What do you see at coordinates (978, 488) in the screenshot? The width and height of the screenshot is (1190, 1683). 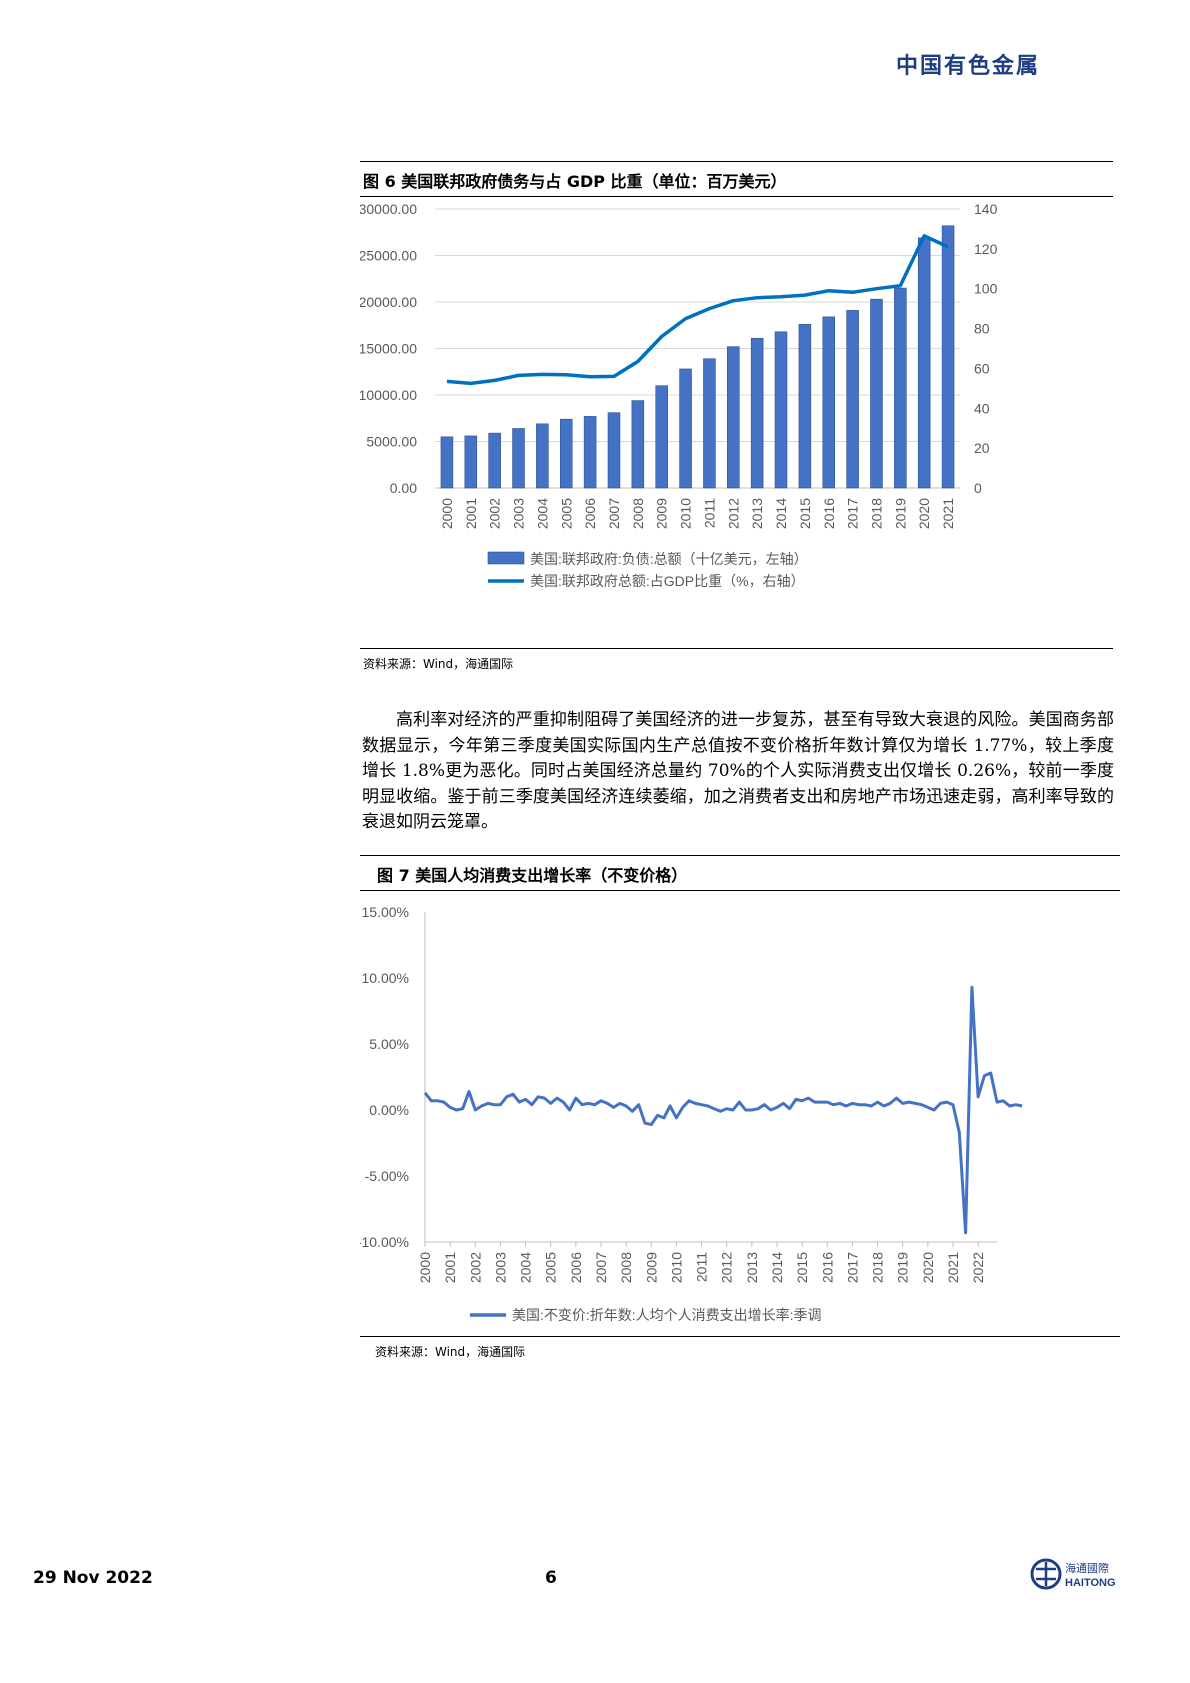 I see `y-right-tick-label: 0` at bounding box center [978, 488].